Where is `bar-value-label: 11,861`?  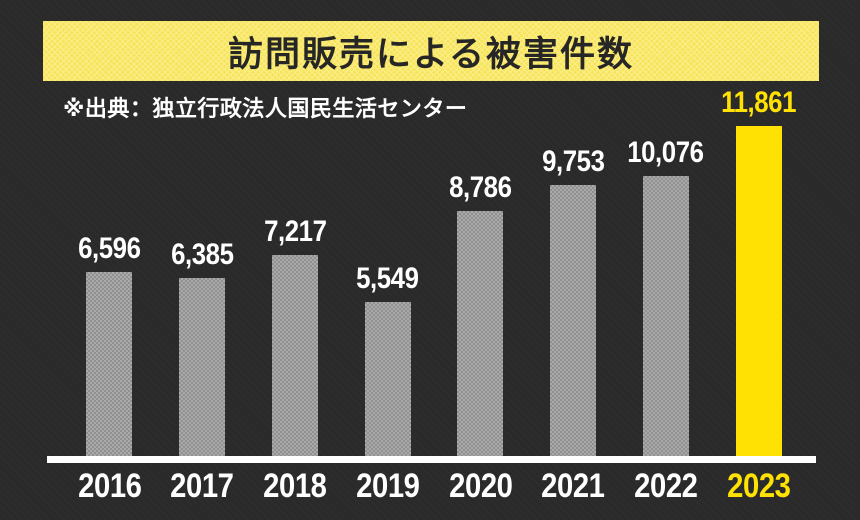 bar-value-label: 11,861 is located at coordinates (759, 102).